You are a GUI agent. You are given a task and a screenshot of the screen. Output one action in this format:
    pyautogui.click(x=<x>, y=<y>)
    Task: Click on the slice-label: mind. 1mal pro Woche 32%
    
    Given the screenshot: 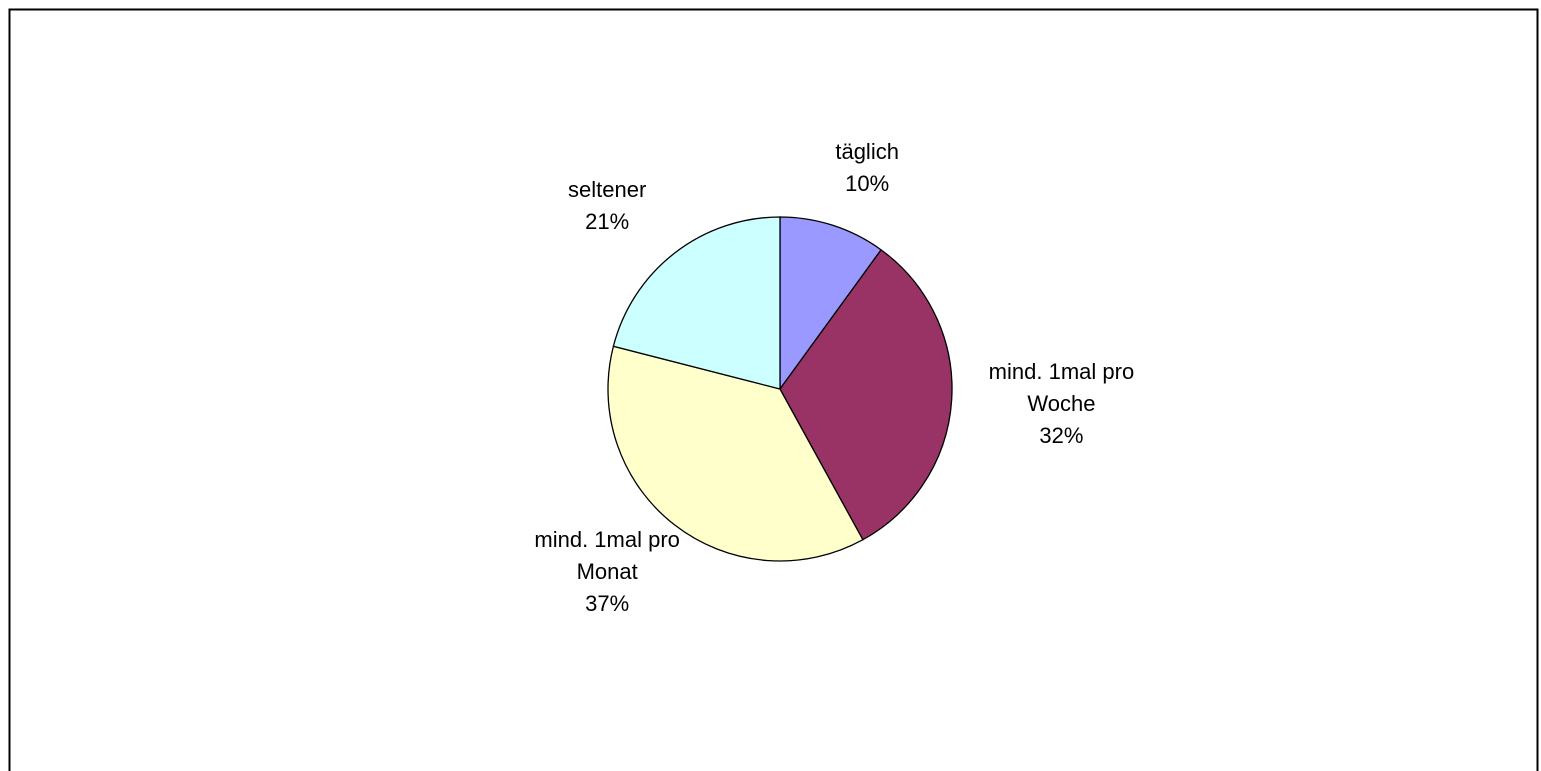 What is the action you would take?
    pyautogui.click(x=1061, y=404)
    